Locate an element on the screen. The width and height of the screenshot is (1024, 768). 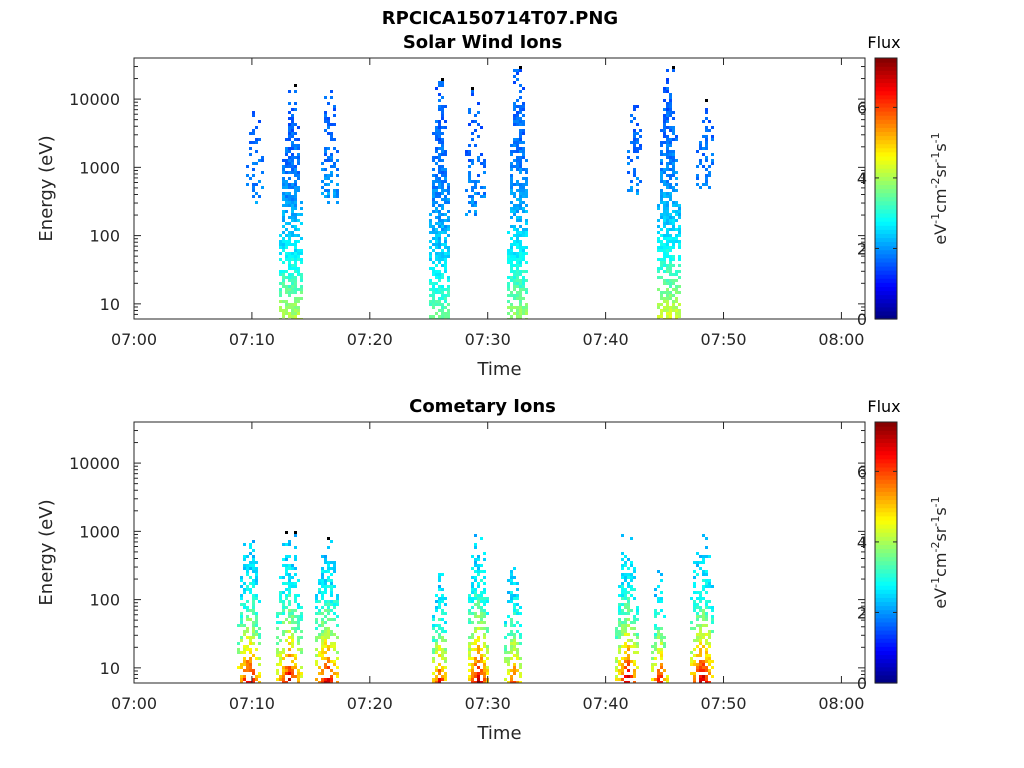
colorbar-tick-label: 2 is located at coordinates (862, 248).